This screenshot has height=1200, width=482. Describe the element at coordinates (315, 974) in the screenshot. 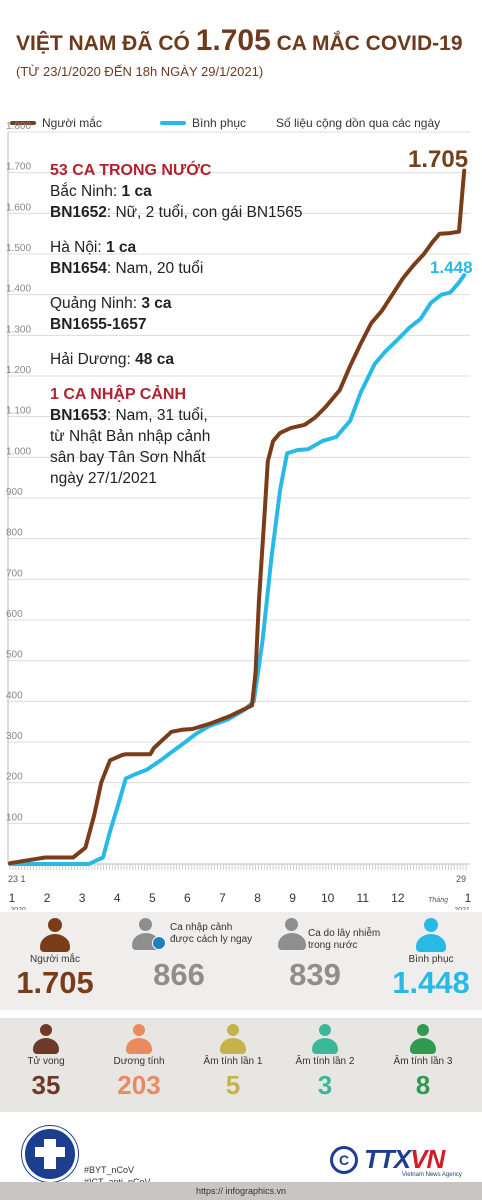

I see `stat-local-value: 839` at that location.